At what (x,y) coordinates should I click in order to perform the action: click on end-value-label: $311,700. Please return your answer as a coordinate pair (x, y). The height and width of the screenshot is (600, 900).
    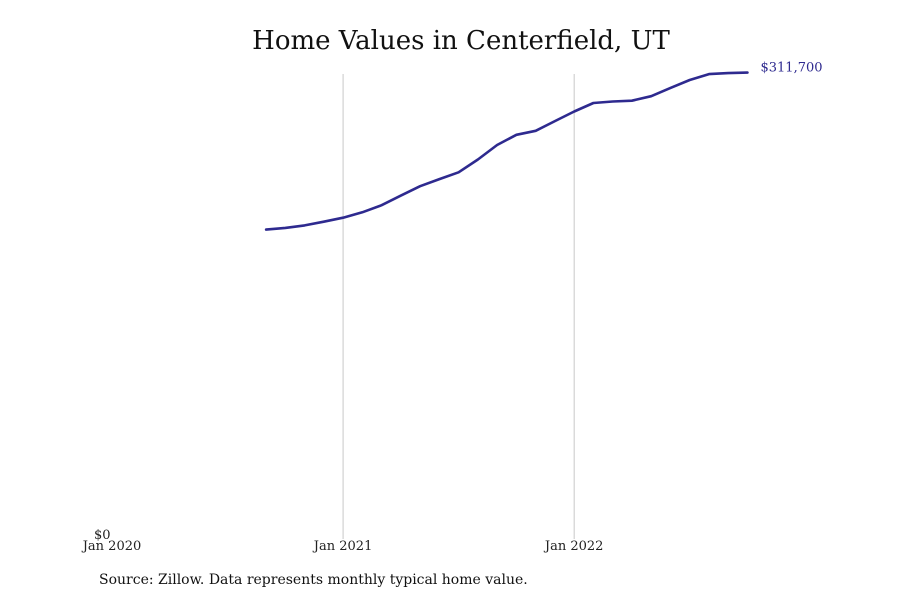
    Looking at the image, I should click on (791, 68).